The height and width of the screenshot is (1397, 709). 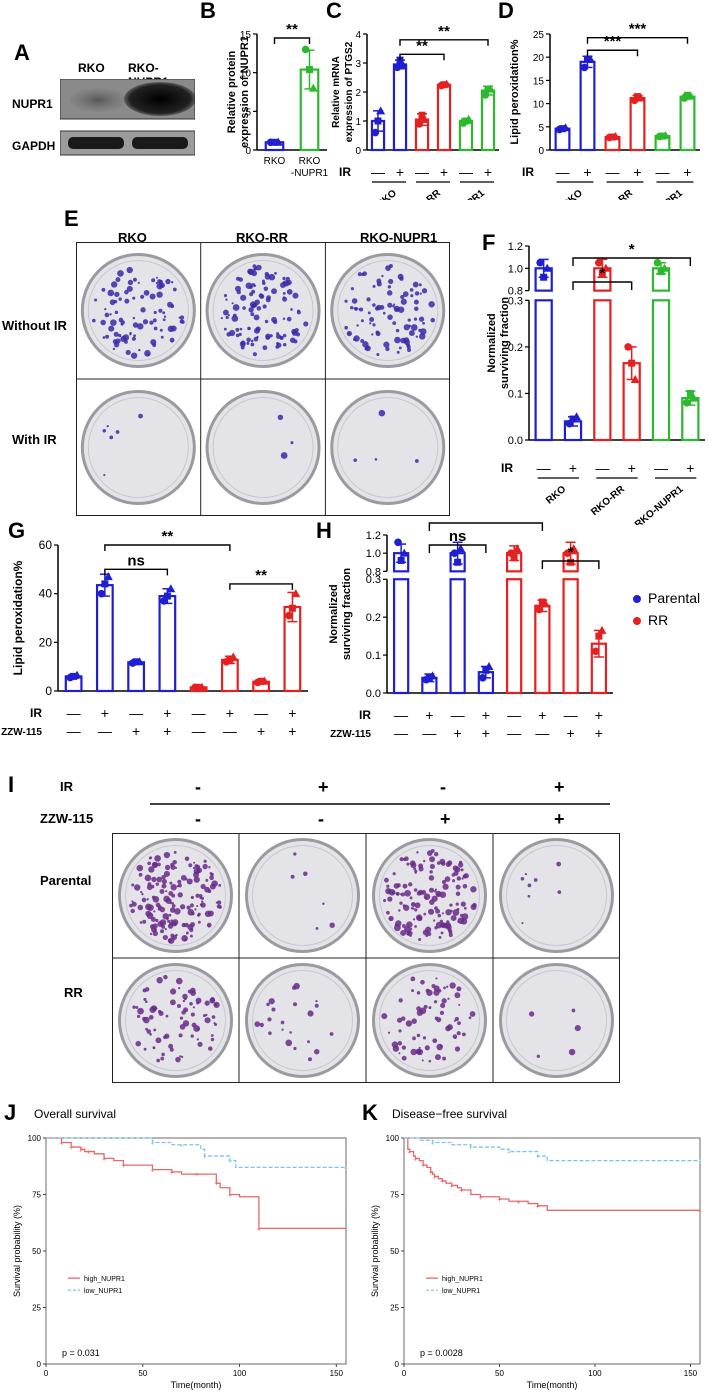 I want to click on zzw-sign: —, so click(x=429, y=733).